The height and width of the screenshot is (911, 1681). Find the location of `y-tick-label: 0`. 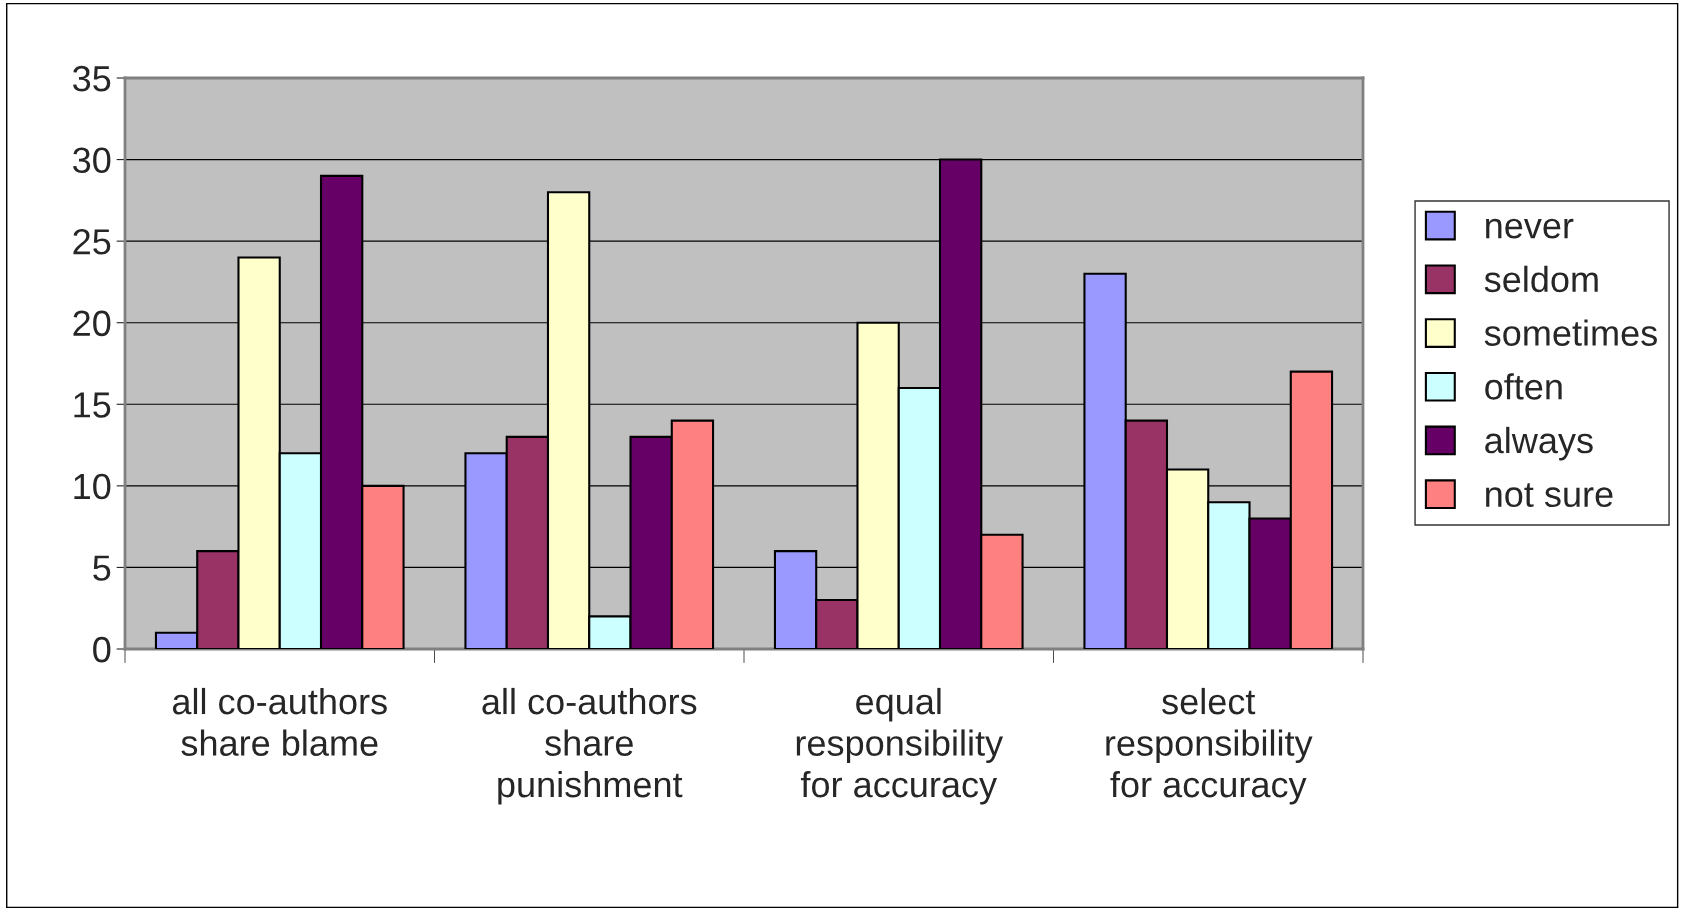

y-tick-label: 0 is located at coordinates (102, 649).